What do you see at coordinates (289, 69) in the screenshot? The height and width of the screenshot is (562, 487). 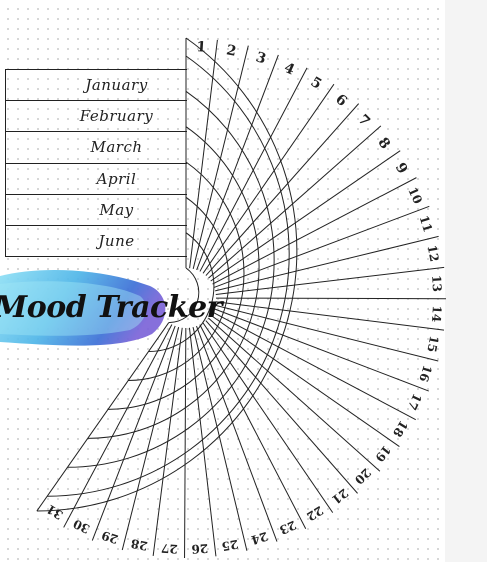 I see `day-label: 4` at bounding box center [289, 69].